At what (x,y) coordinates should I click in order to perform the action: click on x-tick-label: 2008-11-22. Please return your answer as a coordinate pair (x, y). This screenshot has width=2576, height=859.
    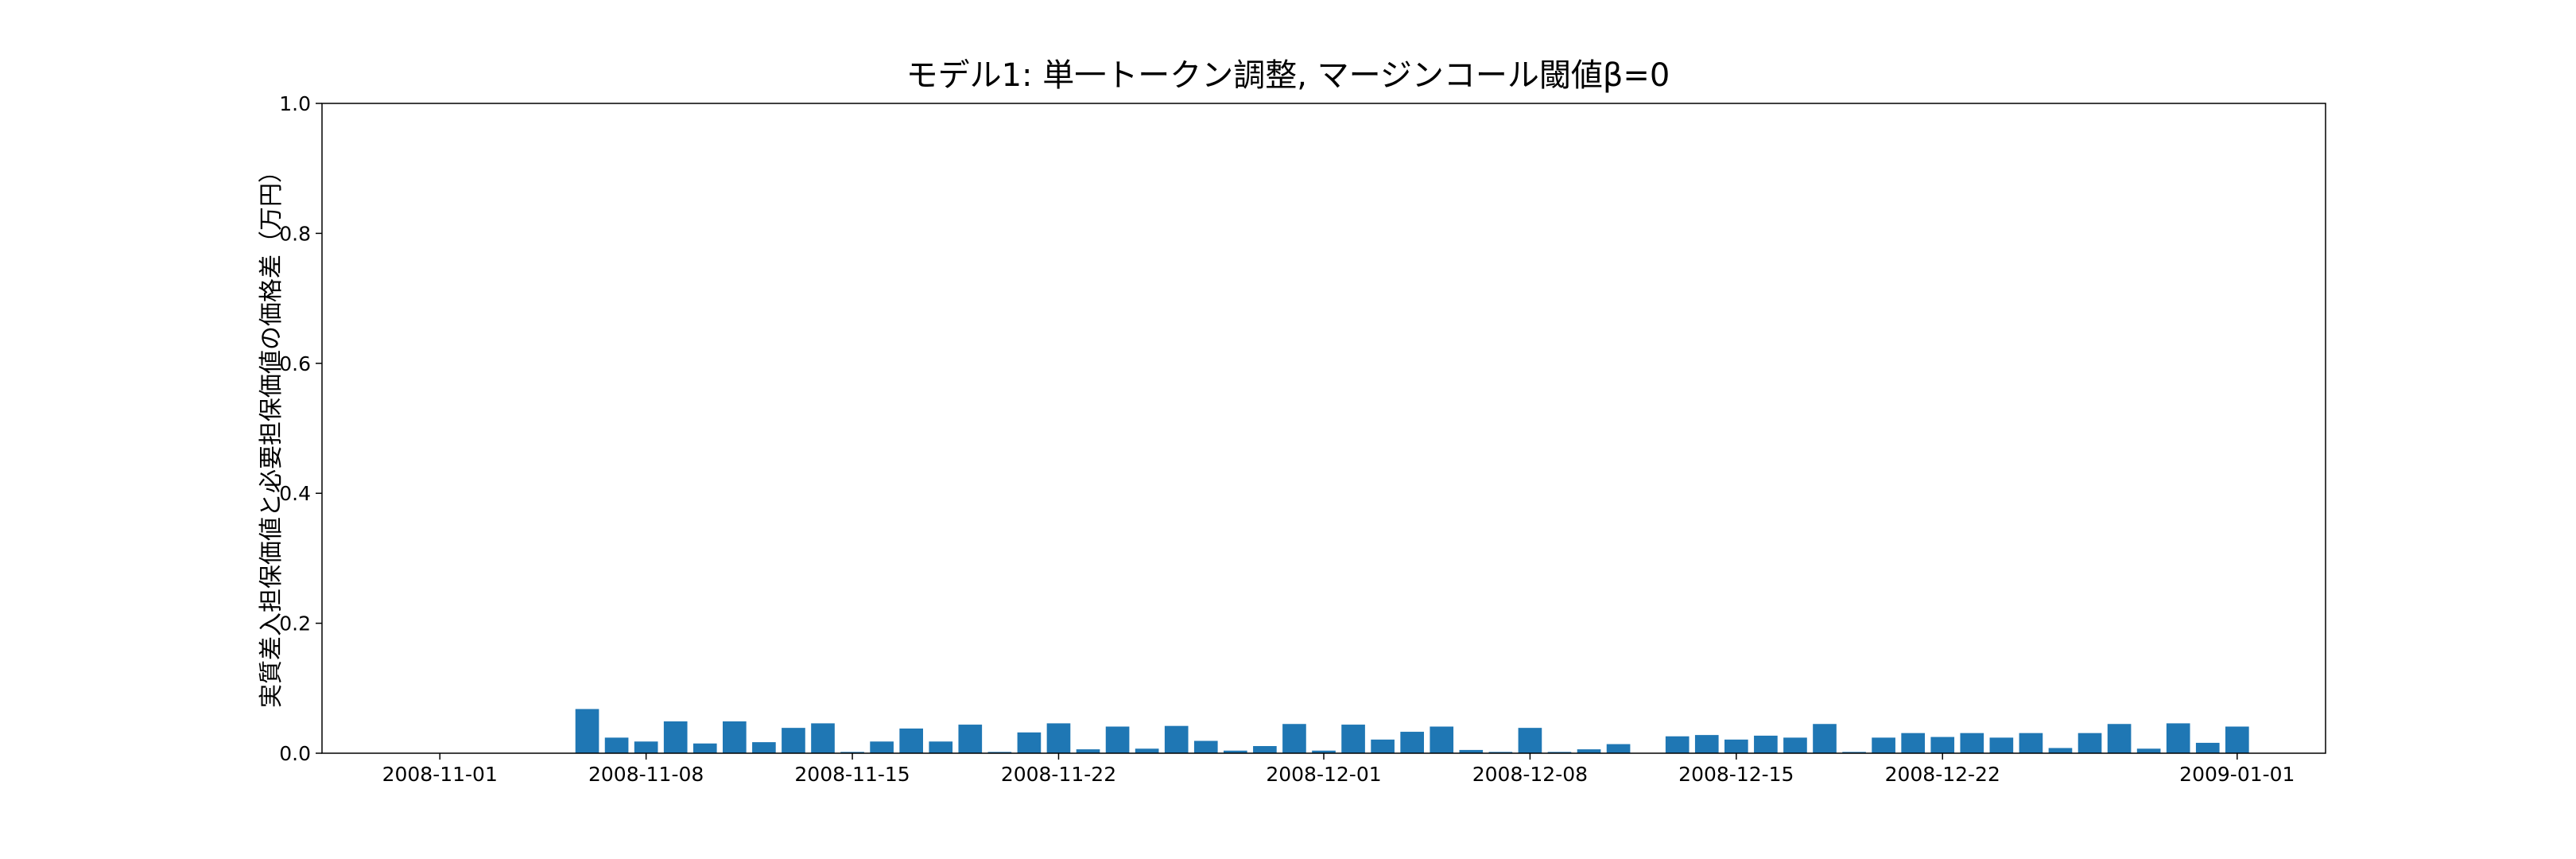
    Looking at the image, I should click on (1058, 774).